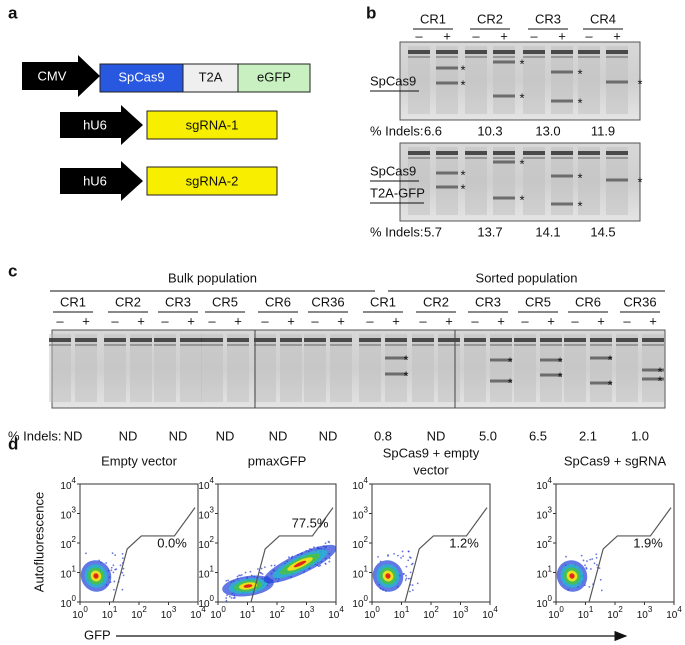 The image size is (685, 645). What do you see at coordinates (648, 542) in the screenshot?
I see `gate-percent: 1.9%` at bounding box center [648, 542].